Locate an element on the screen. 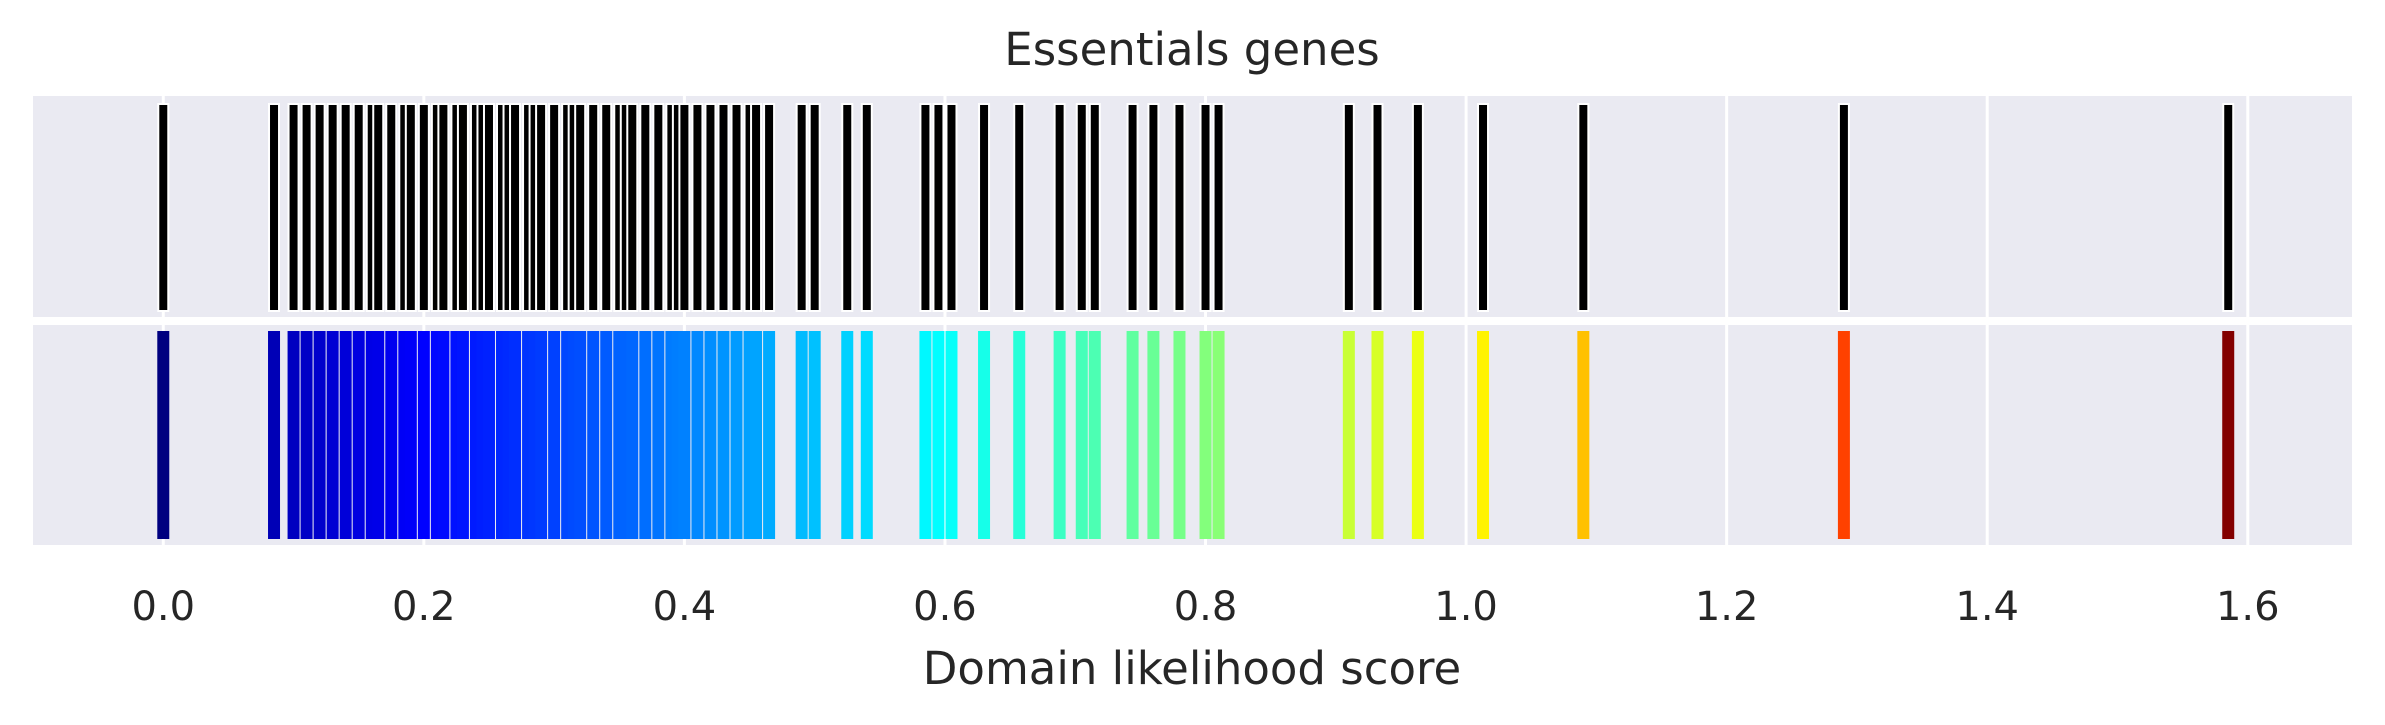  x-axis-ticks: 0.0 0.2 0.4 0.6 0.8 1.0 1.2 1.4 1.6 is located at coordinates (1205, 607).